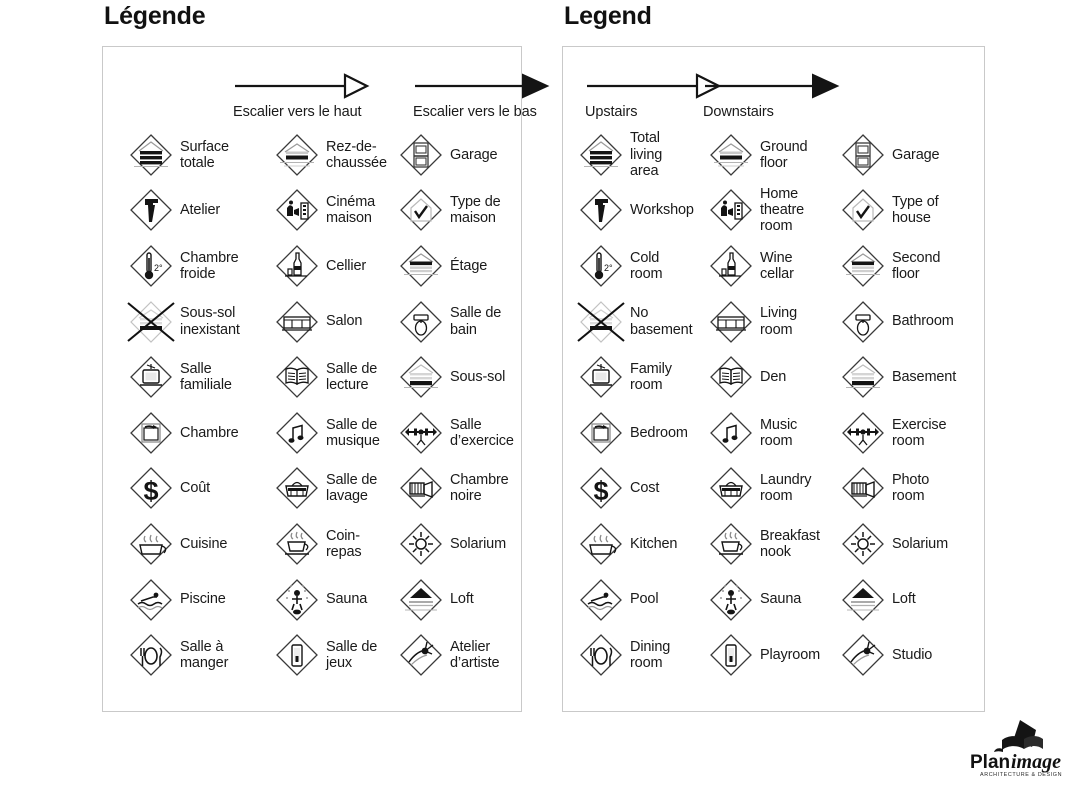 Image resolution: width=1080 pixels, height=785 pixels. What do you see at coordinates (177, 155) in the screenshot?
I see `legend-item: Surface totale` at bounding box center [177, 155].